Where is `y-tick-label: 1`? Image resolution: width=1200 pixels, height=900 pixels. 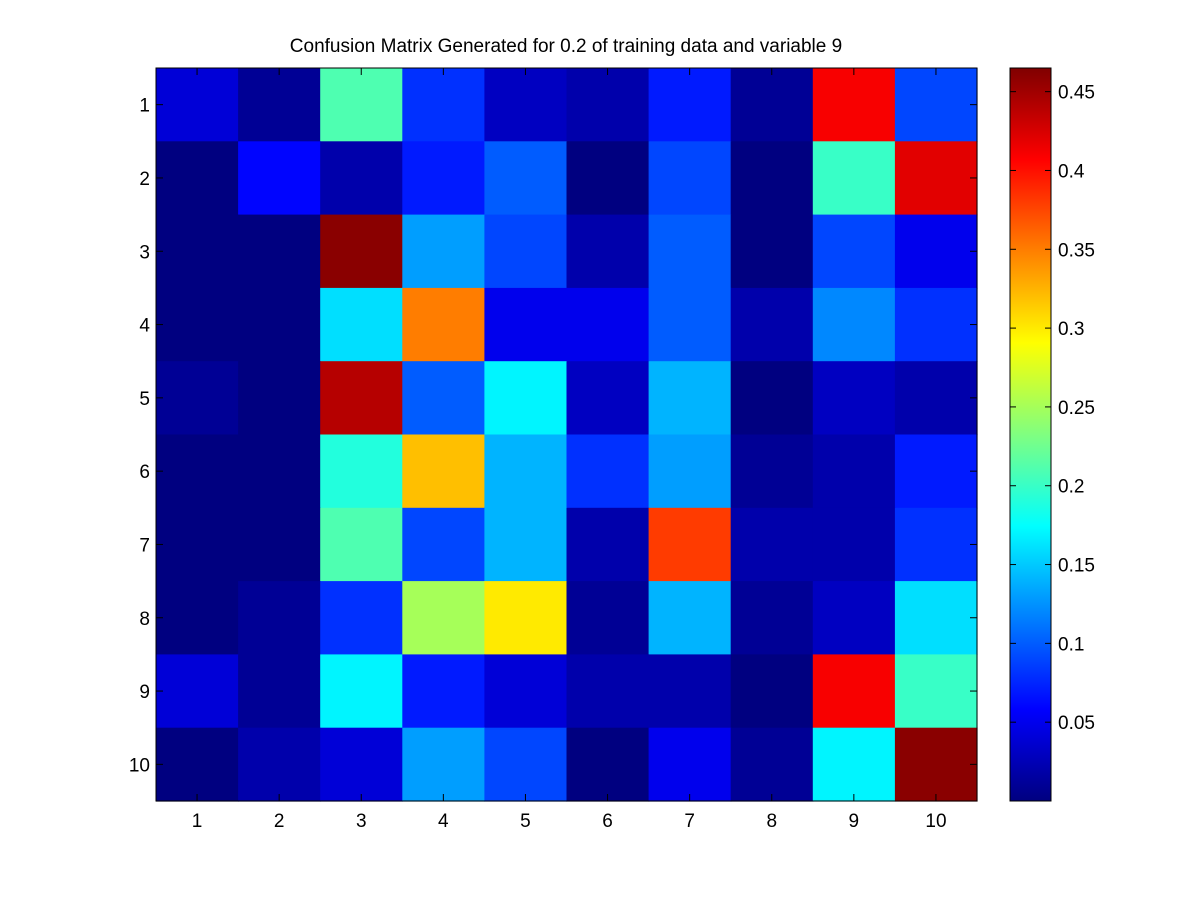
y-tick-label: 1 is located at coordinates (144, 106).